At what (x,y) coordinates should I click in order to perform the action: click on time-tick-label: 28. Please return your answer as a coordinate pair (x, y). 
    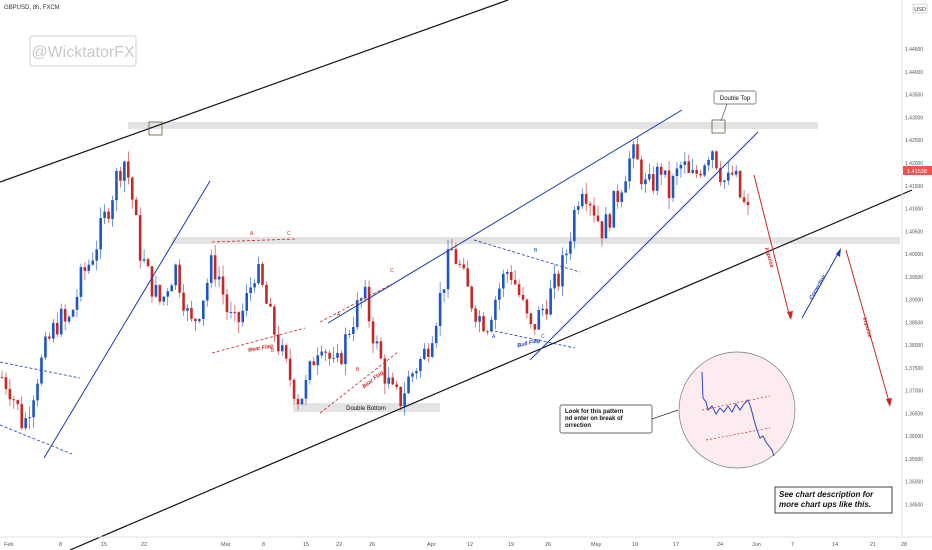
    Looking at the image, I should click on (904, 545).